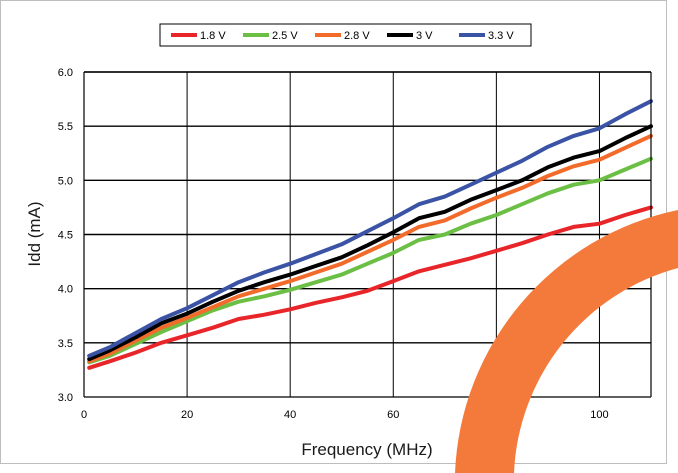 This screenshot has height=473, width=678. I want to click on legend-label: 2.8 V, so click(357, 36).